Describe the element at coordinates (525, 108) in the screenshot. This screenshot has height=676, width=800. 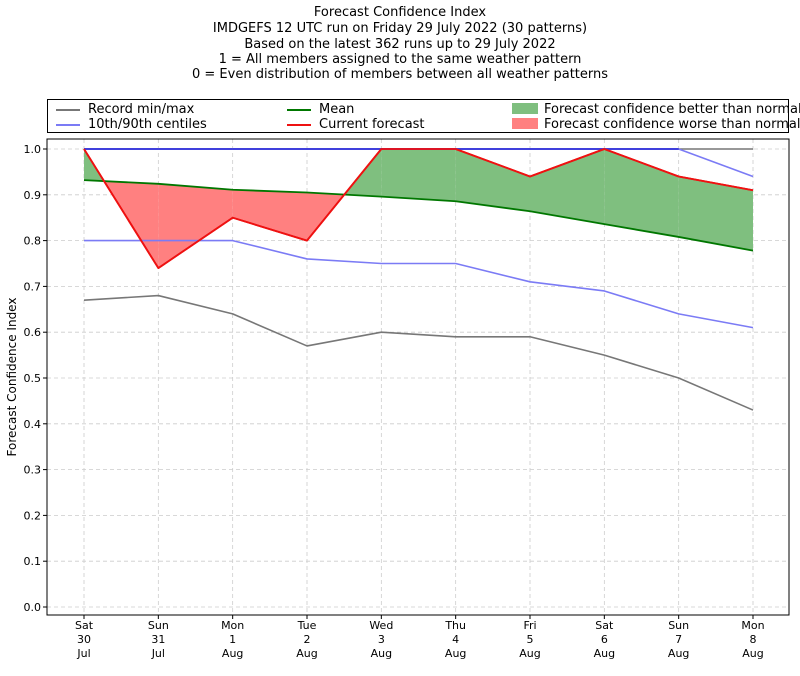
I see `legend-swatch-better` at that location.